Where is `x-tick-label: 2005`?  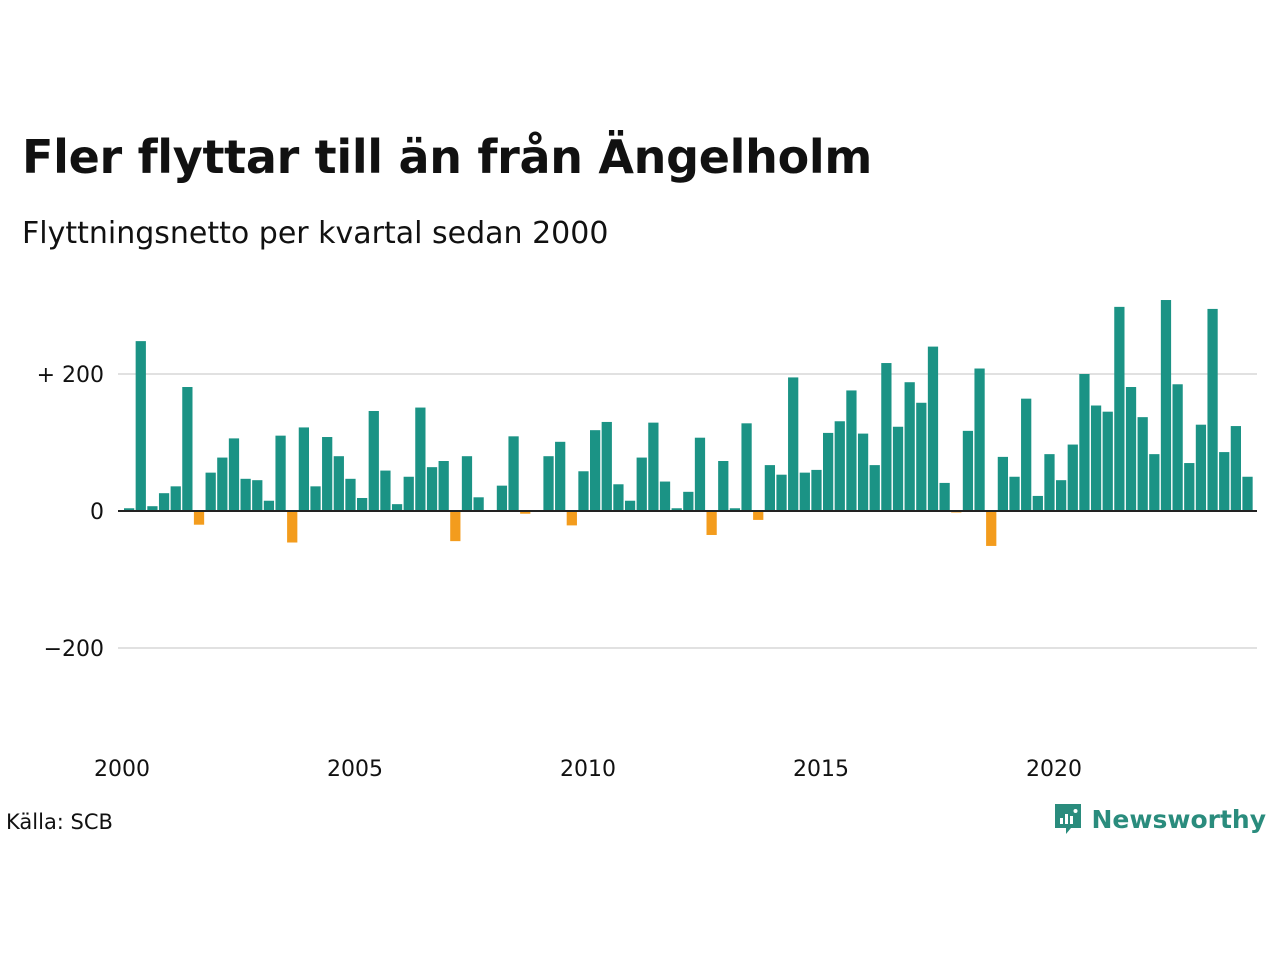 x-tick-label: 2005 is located at coordinates (355, 769).